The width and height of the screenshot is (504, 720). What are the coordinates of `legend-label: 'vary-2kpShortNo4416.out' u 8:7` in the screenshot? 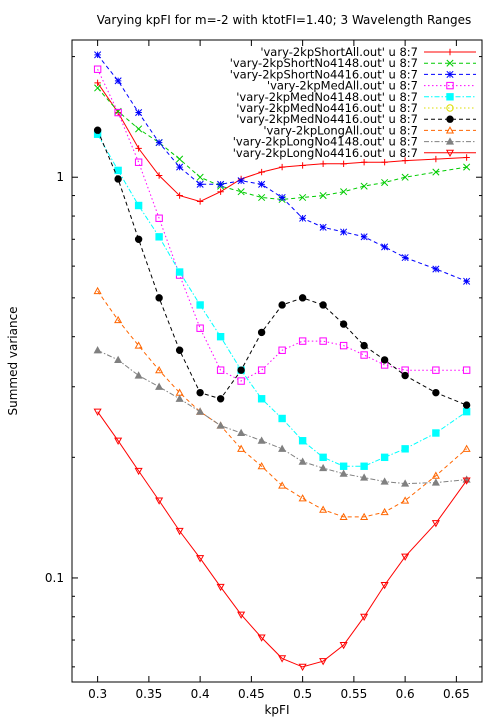 It's located at (324, 74).